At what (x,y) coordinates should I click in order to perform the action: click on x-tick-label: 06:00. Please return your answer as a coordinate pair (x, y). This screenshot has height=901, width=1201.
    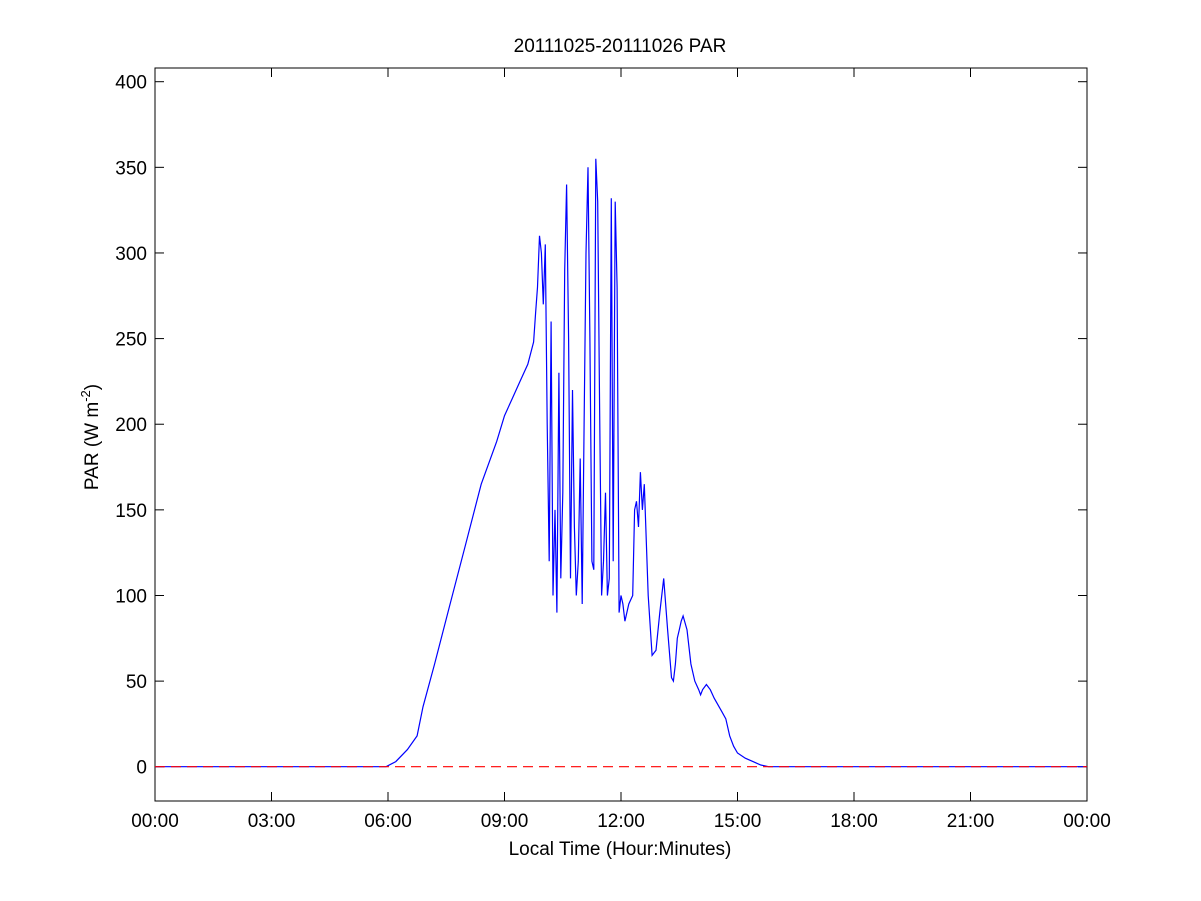
    Looking at the image, I should click on (388, 821).